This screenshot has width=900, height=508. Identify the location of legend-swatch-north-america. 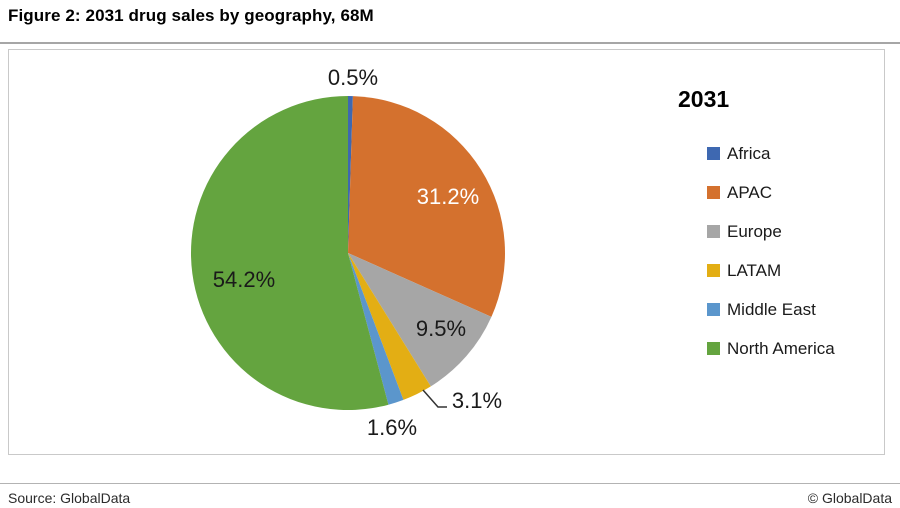
(713, 348).